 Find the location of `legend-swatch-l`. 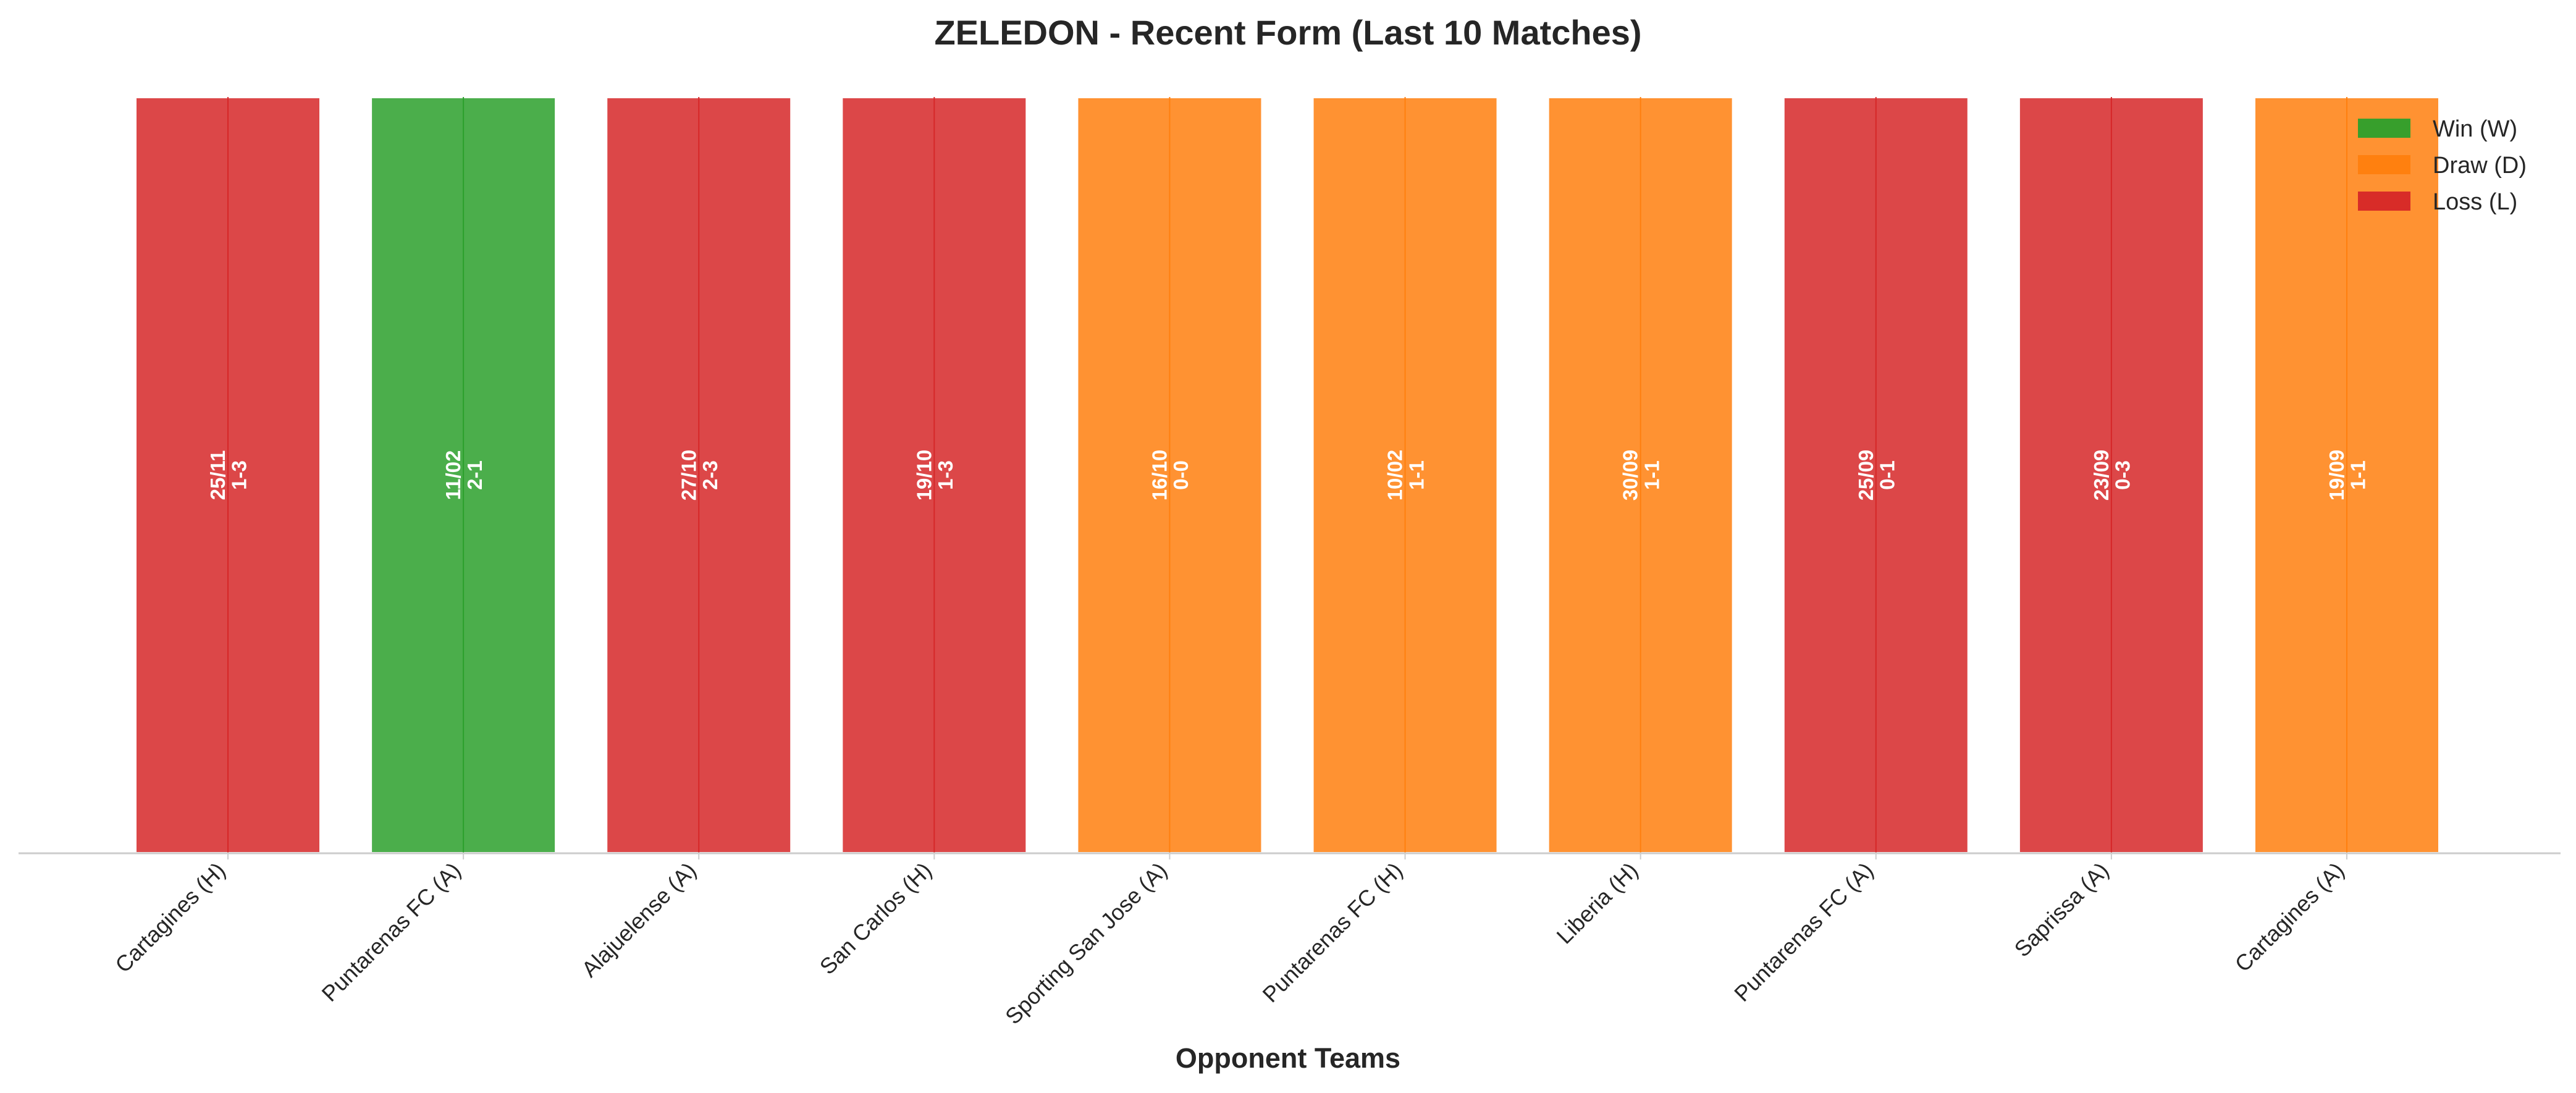

legend-swatch-l is located at coordinates (2384, 201).